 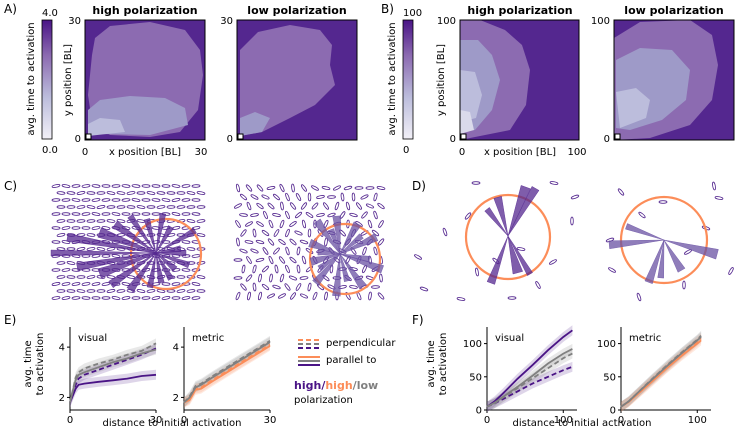 What do you see at coordinates (145, 80) in the screenshot?
I see `heatmap-a-high` at bounding box center [145, 80].